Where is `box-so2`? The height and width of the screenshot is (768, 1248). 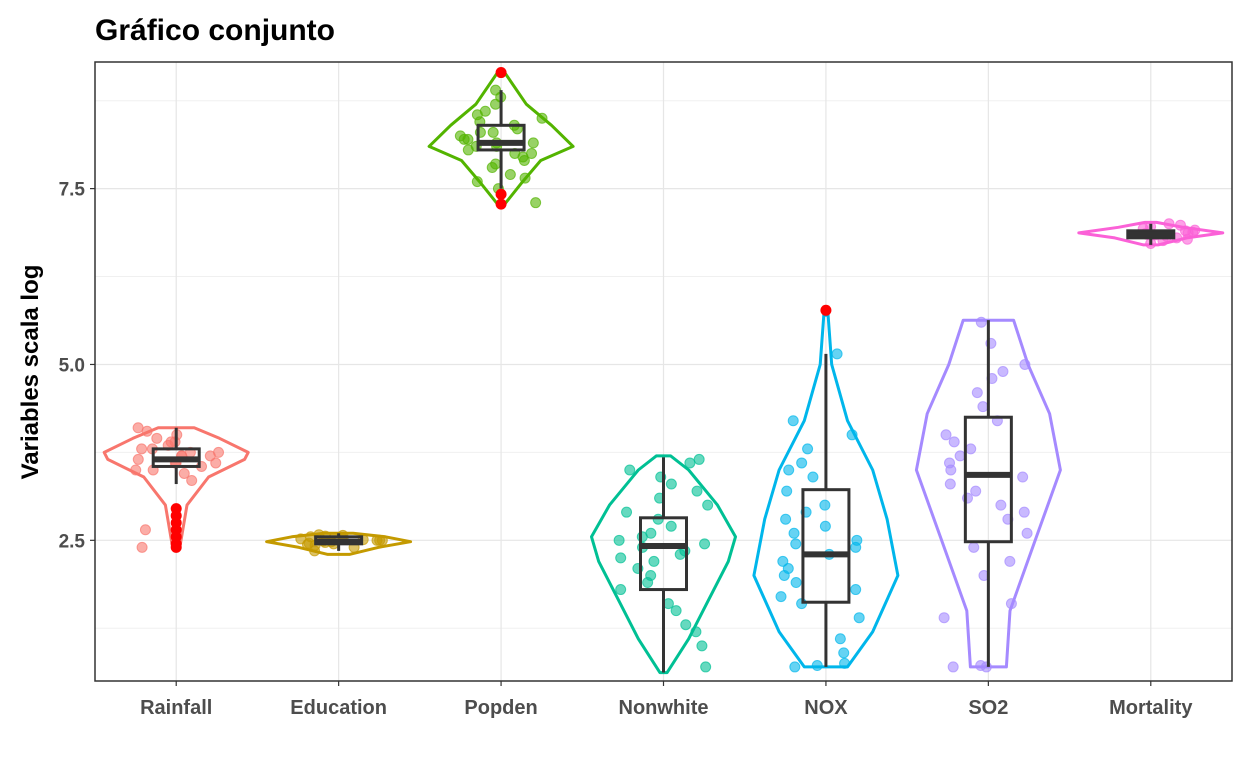 box-so2 is located at coordinates (988, 479).